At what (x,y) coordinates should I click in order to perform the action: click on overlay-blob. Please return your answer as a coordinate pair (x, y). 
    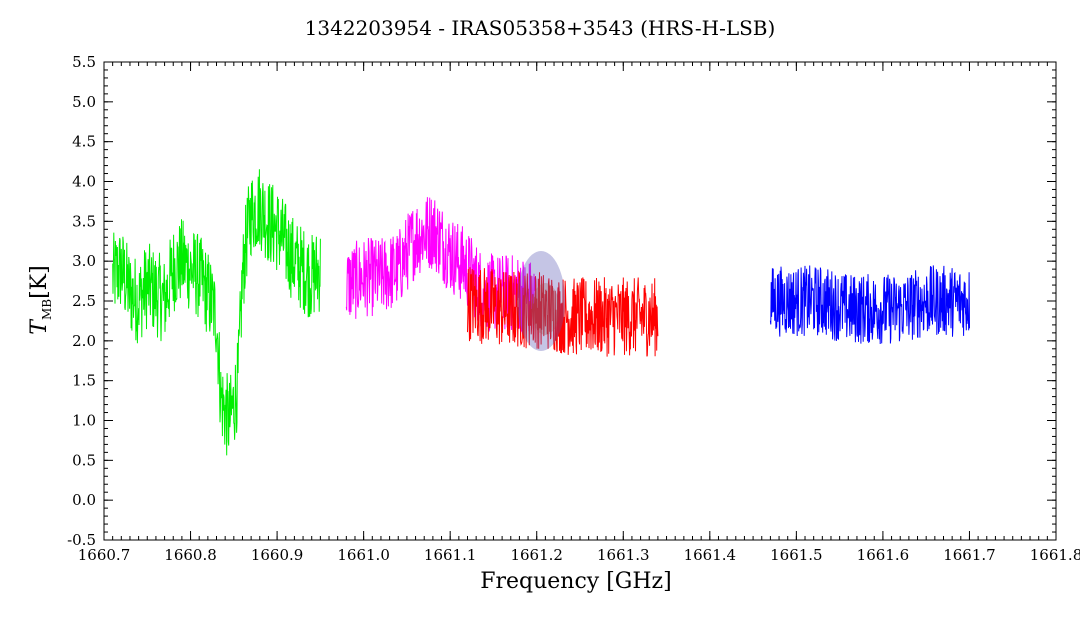
    Looking at the image, I should click on (541, 301).